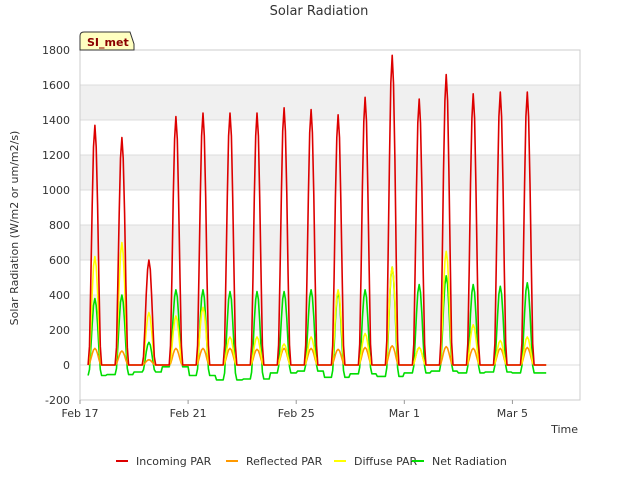  I want to click on y-tick-label: 1200, so click(56, 155).